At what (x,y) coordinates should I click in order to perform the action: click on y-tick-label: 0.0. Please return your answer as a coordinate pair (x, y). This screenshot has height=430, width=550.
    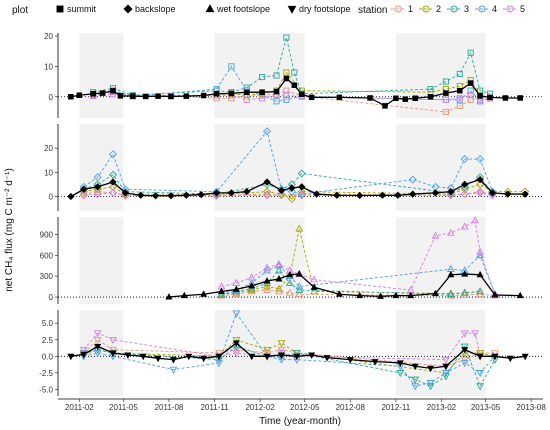
    Looking at the image, I should click on (48, 356).